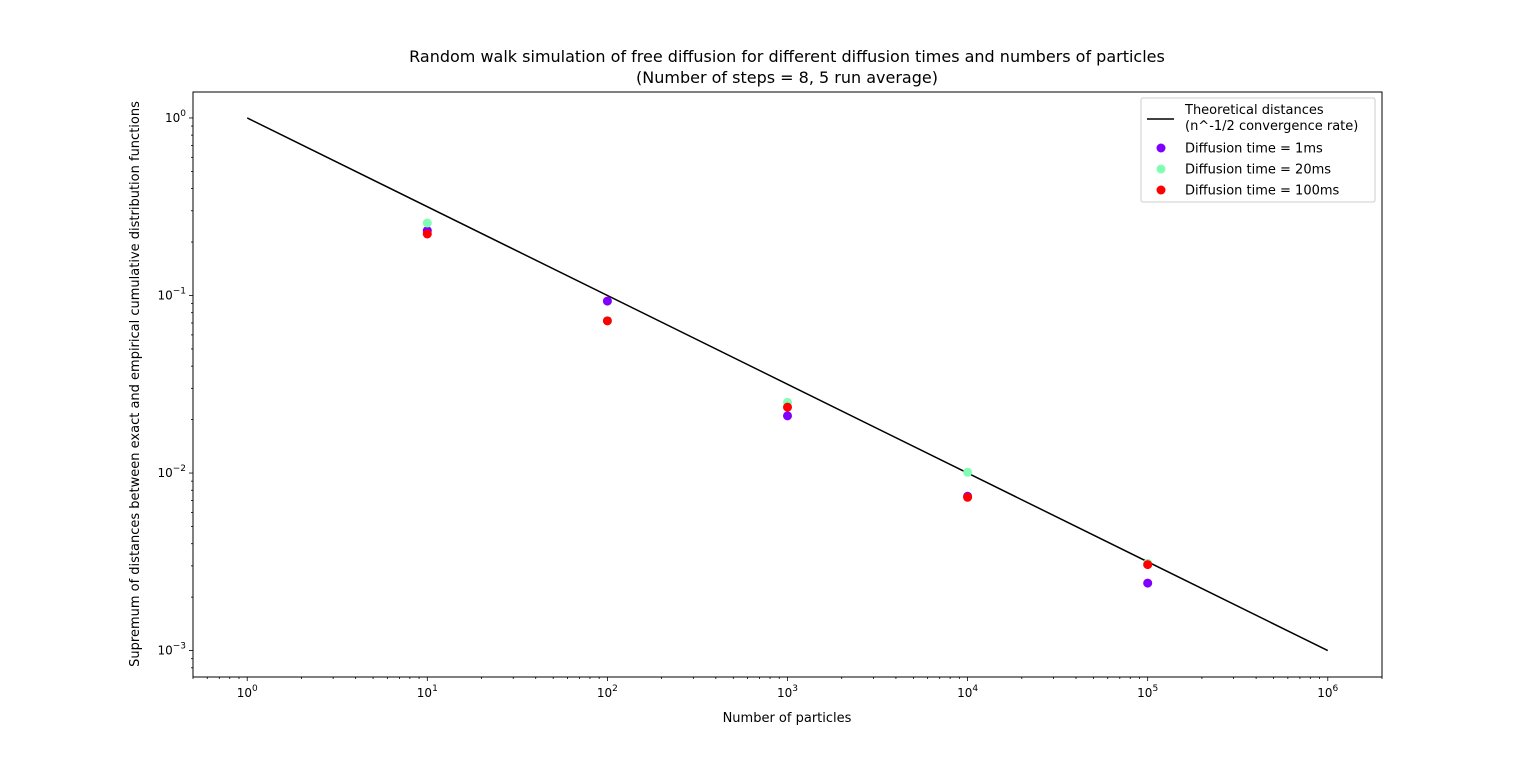  What do you see at coordinates (787, 718) in the screenshot?
I see `x-axis-label: Number of particles` at bounding box center [787, 718].